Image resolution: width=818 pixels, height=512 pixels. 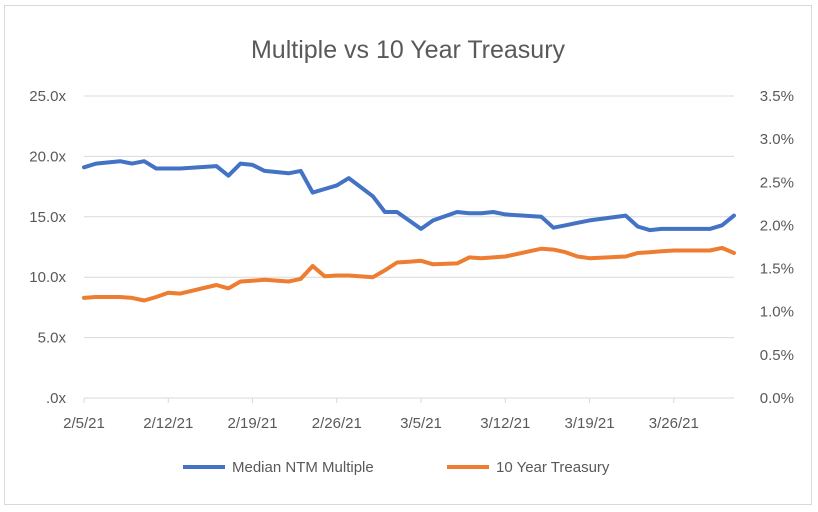 What do you see at coordinates (553, 467) in the screenshot?
I see `legend-label: 10 Year Treasury` at bounding box center [553, 467].